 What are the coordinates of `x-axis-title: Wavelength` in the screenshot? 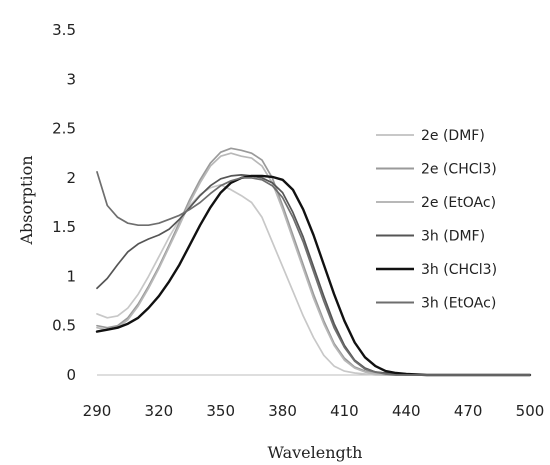 It's located at (315, 452).